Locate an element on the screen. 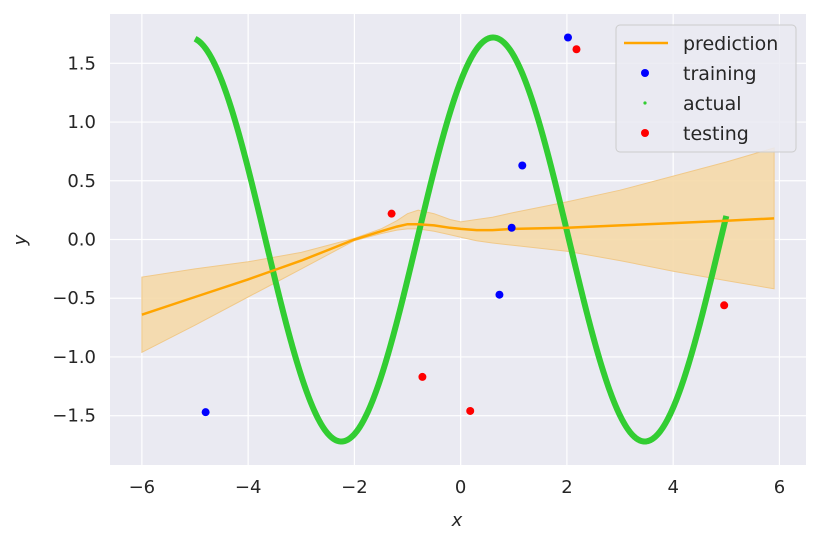 The image size is (821, 545). legend-box is located at coordinates (706, 88).